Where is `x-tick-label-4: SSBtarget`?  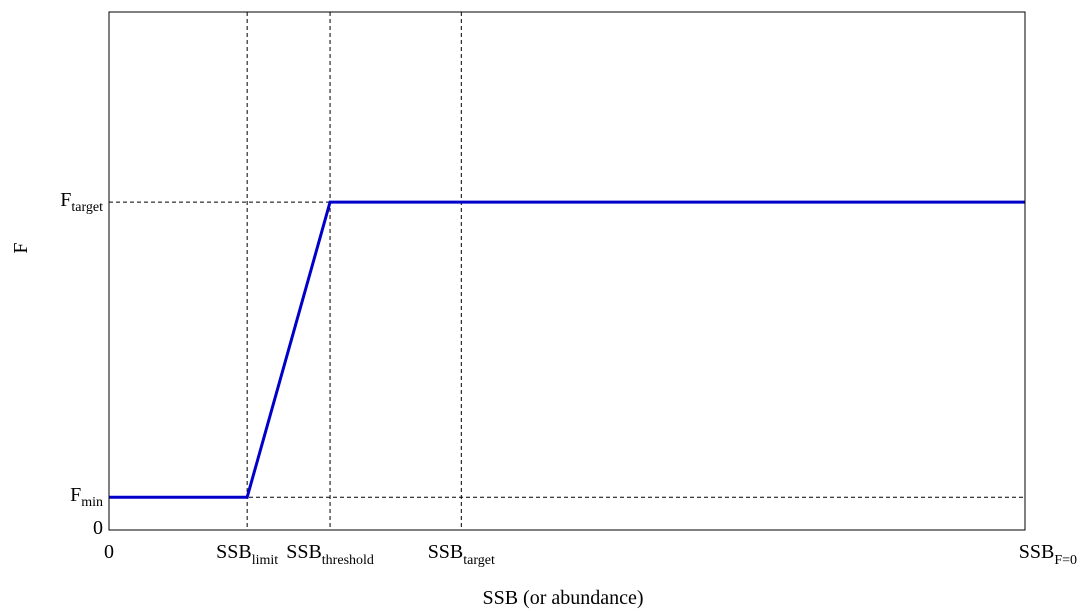
x-tick-label-4: SSBtarget is located at coordinates (461, 554).